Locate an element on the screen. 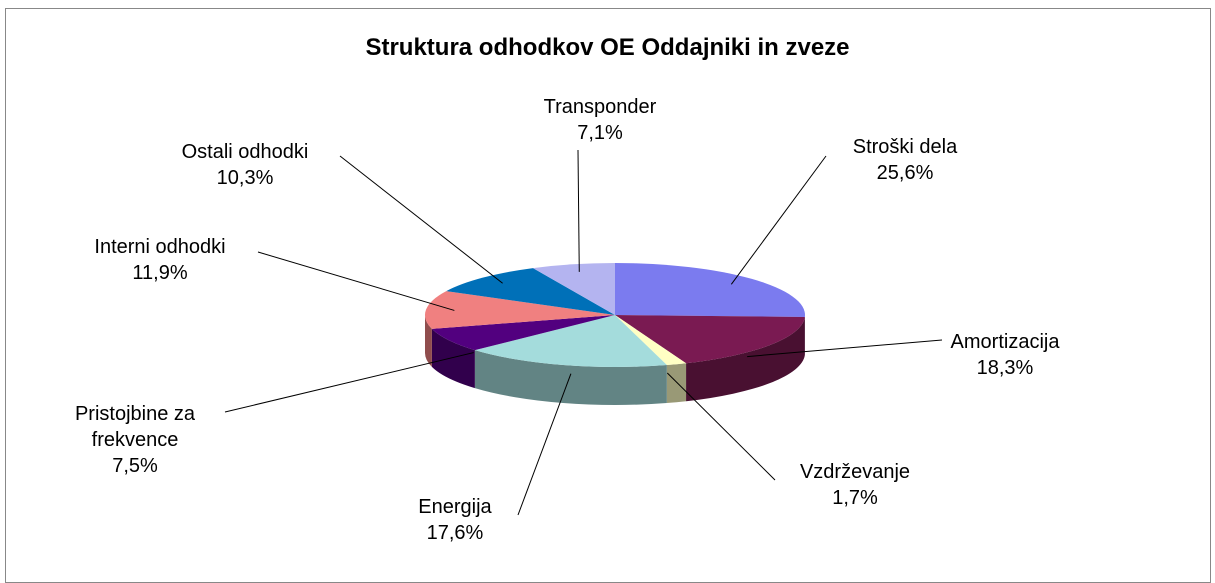 Image resolution: width=1215 pixels, height=583 pixels. label-text: 11,9% is located at coordinates (159, 273).